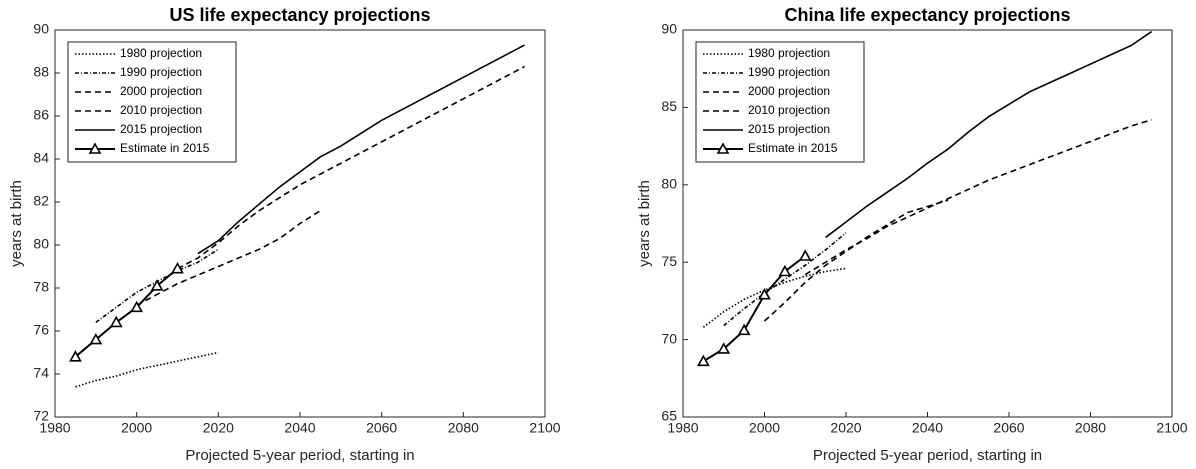 The image size is (1196, 469). Describe the element at coordinates (669, 261) in the screenshot. I see `y-tick-label: 75` at that location.